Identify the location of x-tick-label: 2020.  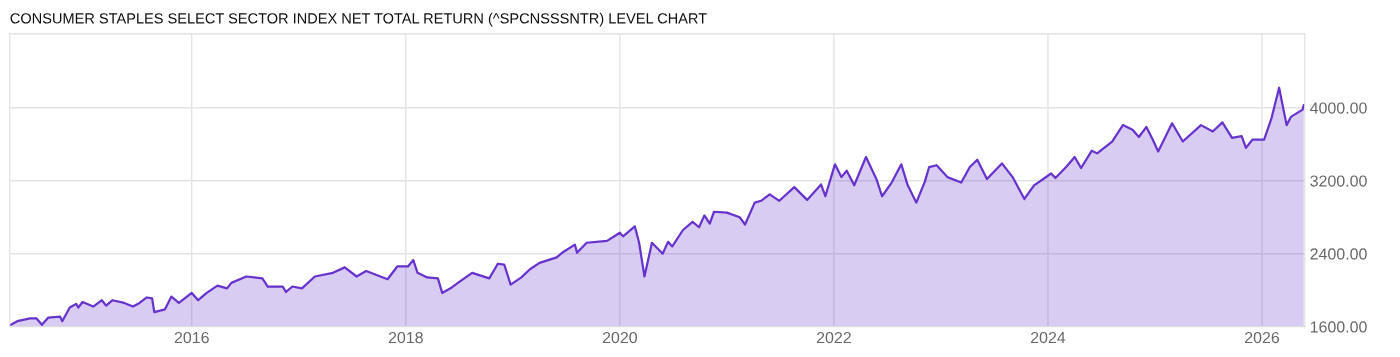
(619, 337).